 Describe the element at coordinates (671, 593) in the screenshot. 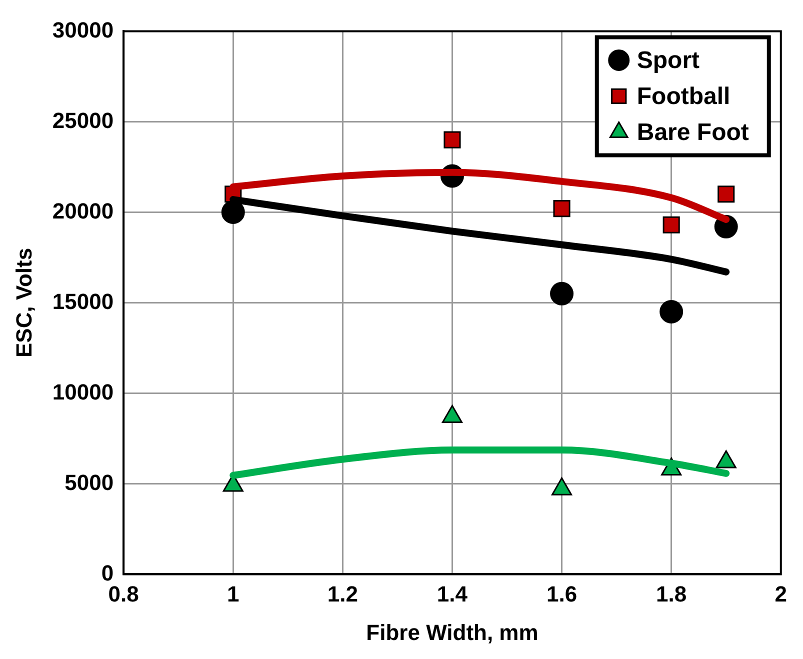

I see `x-tick-label: 1.8` at that location.